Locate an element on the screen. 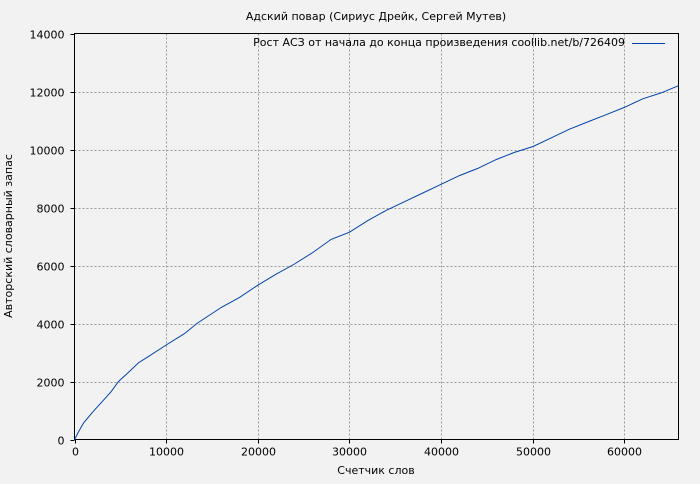 This screenshot has width=700, height=484. x-axis-label: Счетчик слов is located at coordinates (375, 470).